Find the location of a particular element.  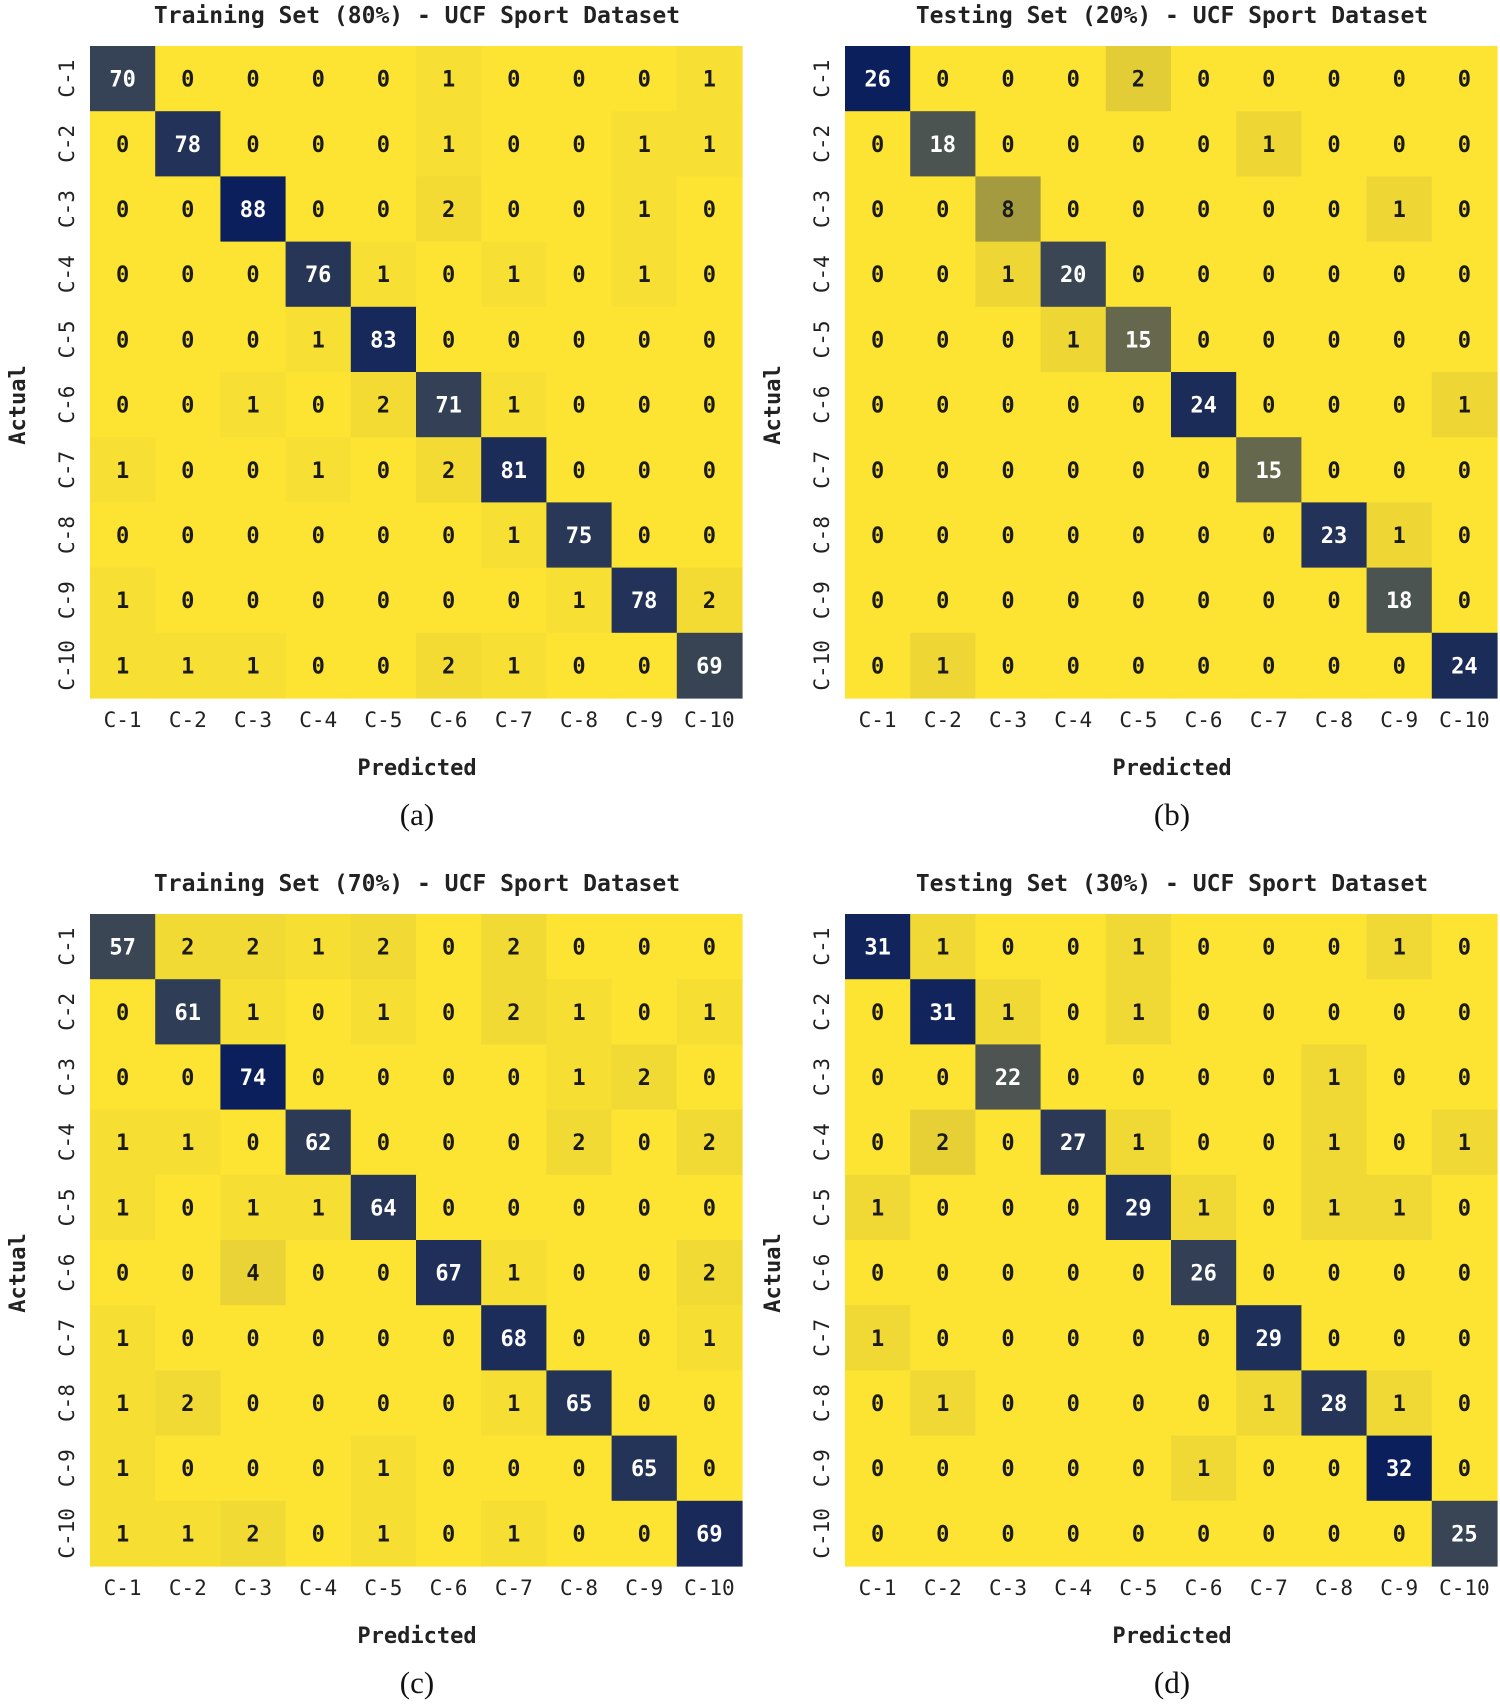

cell-value: 27 is located at coordinates (1073, 1143).